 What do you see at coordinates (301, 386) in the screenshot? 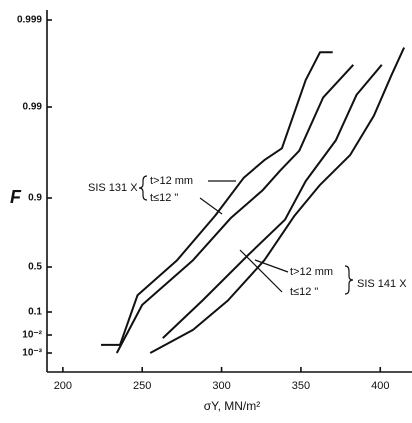
I see `x-tick-label: 350` at bounding box center [301, 386].